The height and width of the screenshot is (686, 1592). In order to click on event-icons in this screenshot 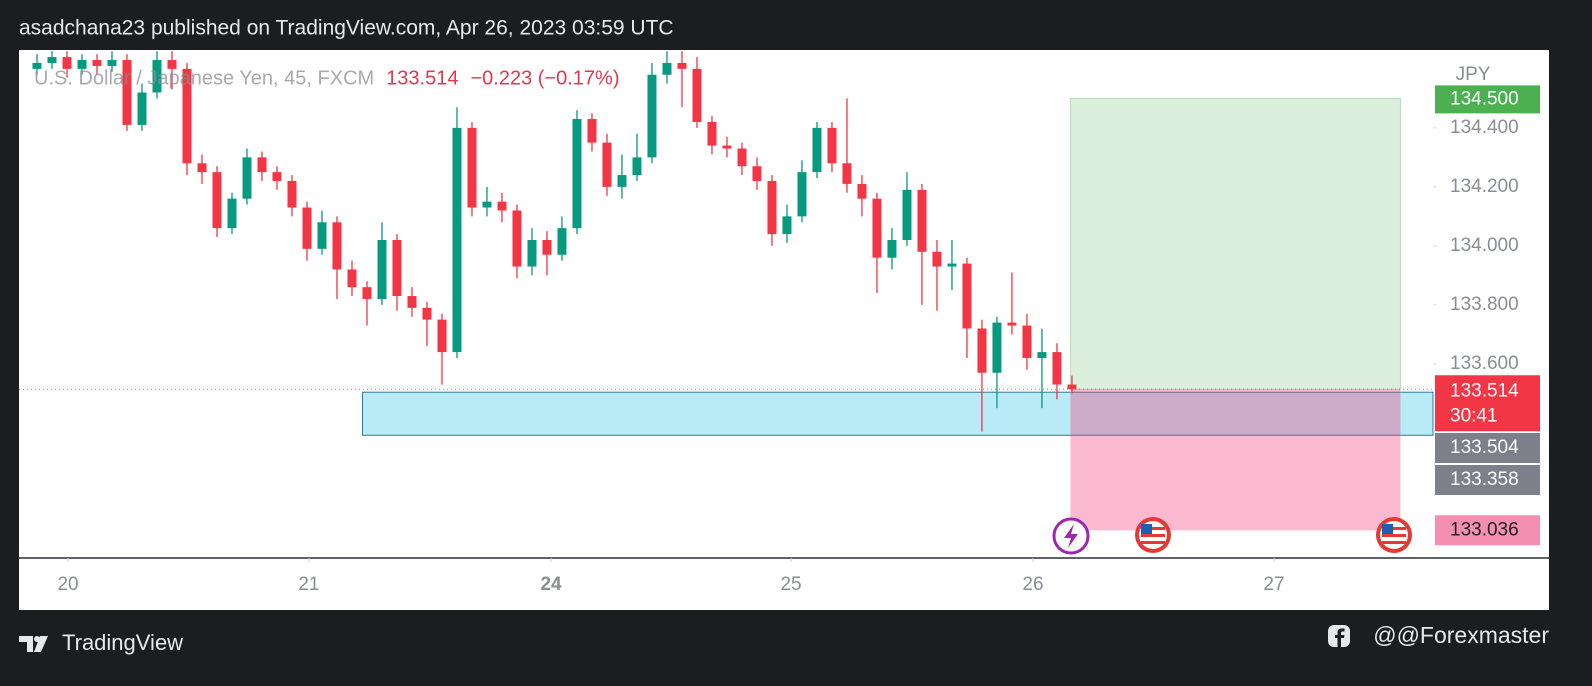, I will do `click(1232, 536)`.